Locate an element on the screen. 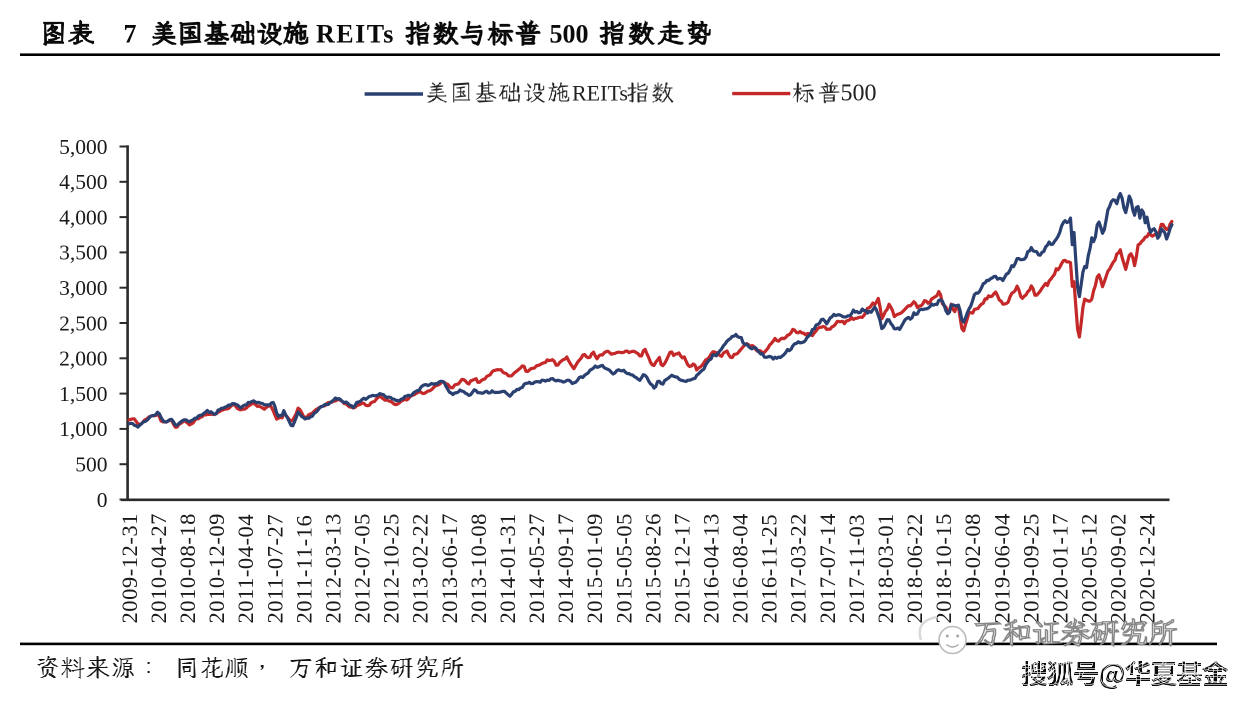 This screenshot has width=1254, height=707. svg-text: 5,000 is located at coordinates (83, 147).